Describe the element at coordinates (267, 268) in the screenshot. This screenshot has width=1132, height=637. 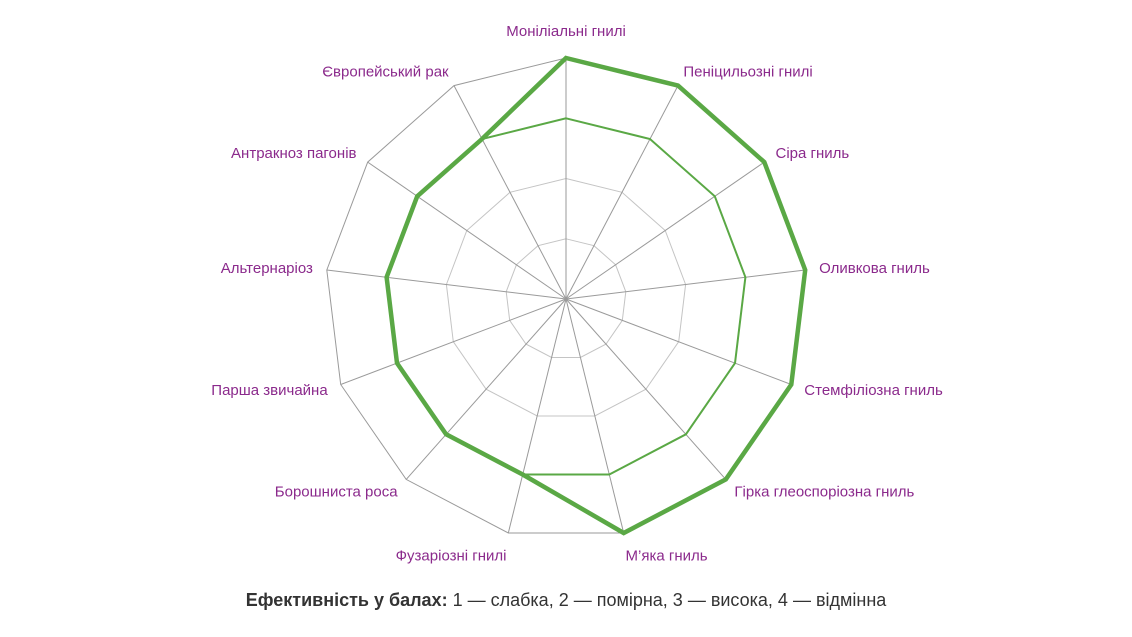
I see `axis-label-11: Альтернаріоз` at that location.